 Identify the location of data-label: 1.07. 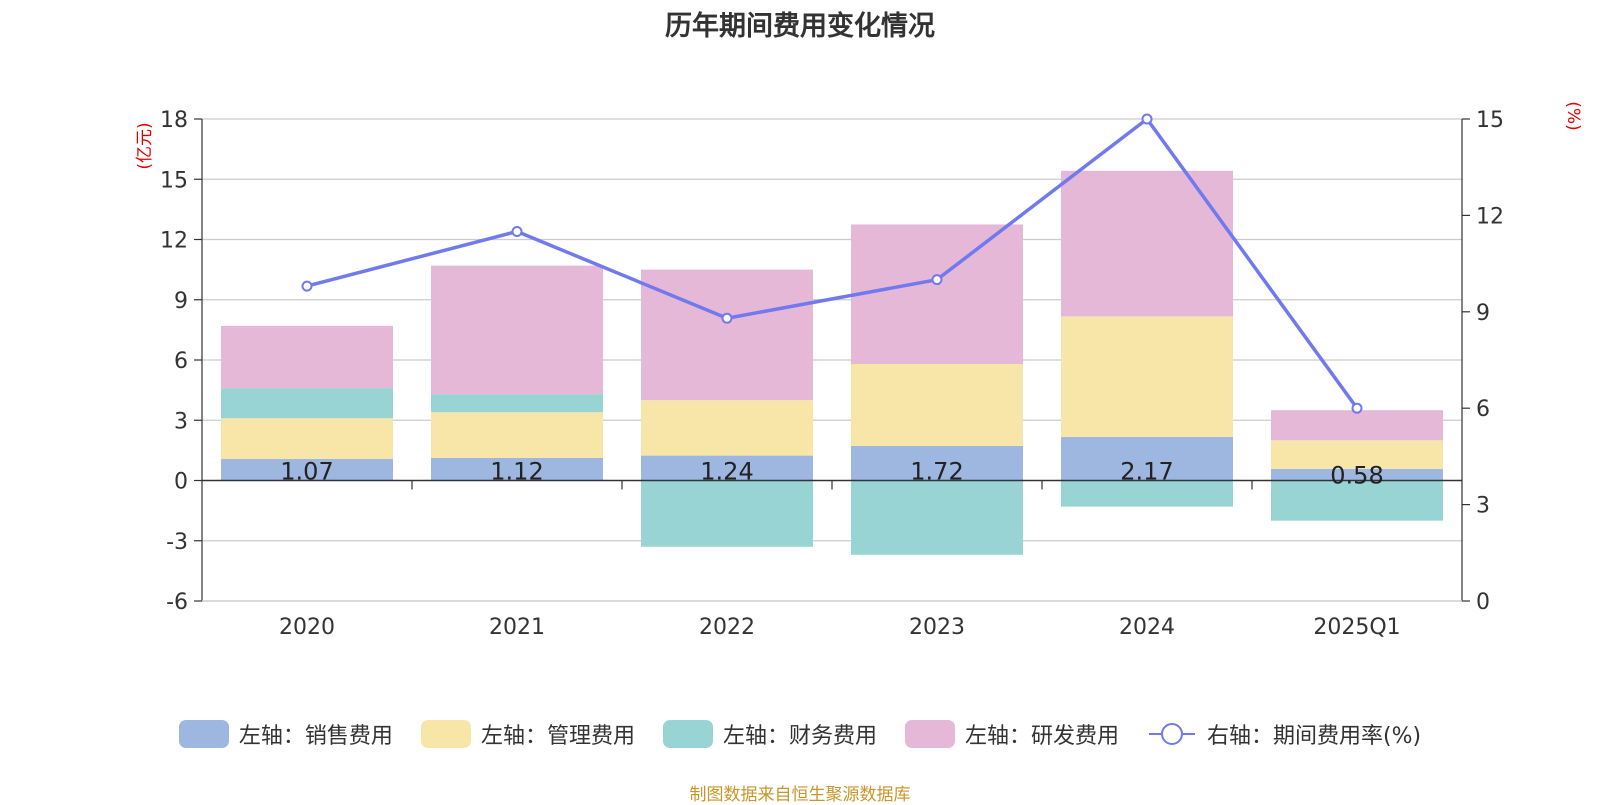
(306, 472).